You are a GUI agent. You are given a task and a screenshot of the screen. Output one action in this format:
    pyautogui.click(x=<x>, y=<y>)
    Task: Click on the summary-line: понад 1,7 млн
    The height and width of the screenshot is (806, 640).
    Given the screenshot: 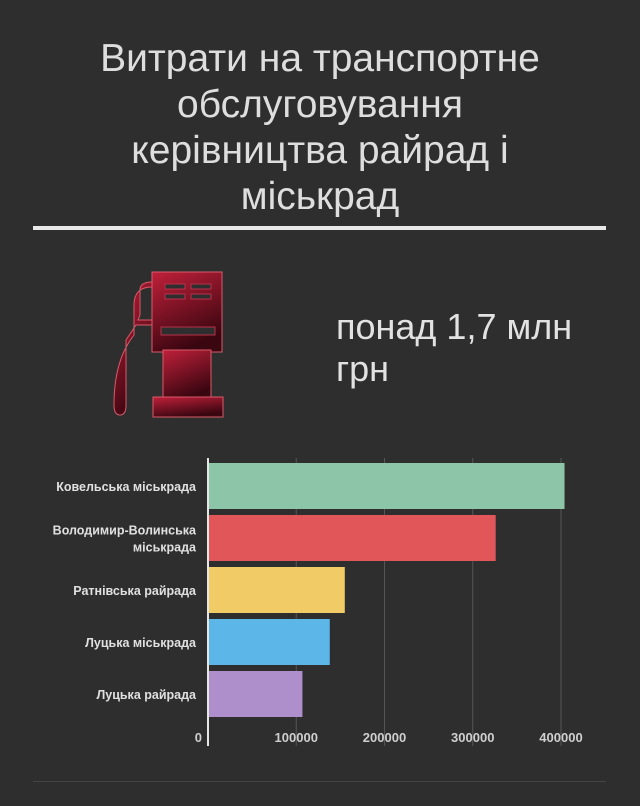 What is the action you would take?
    pyautogui.click(x=454, y=326)
    